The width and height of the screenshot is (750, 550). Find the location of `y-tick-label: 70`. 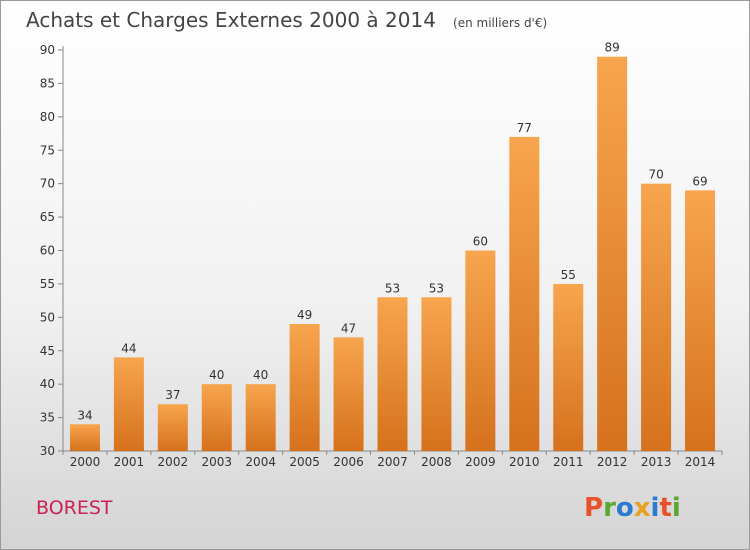

y-tick-label: 70 is located at coordinates (47, 184).